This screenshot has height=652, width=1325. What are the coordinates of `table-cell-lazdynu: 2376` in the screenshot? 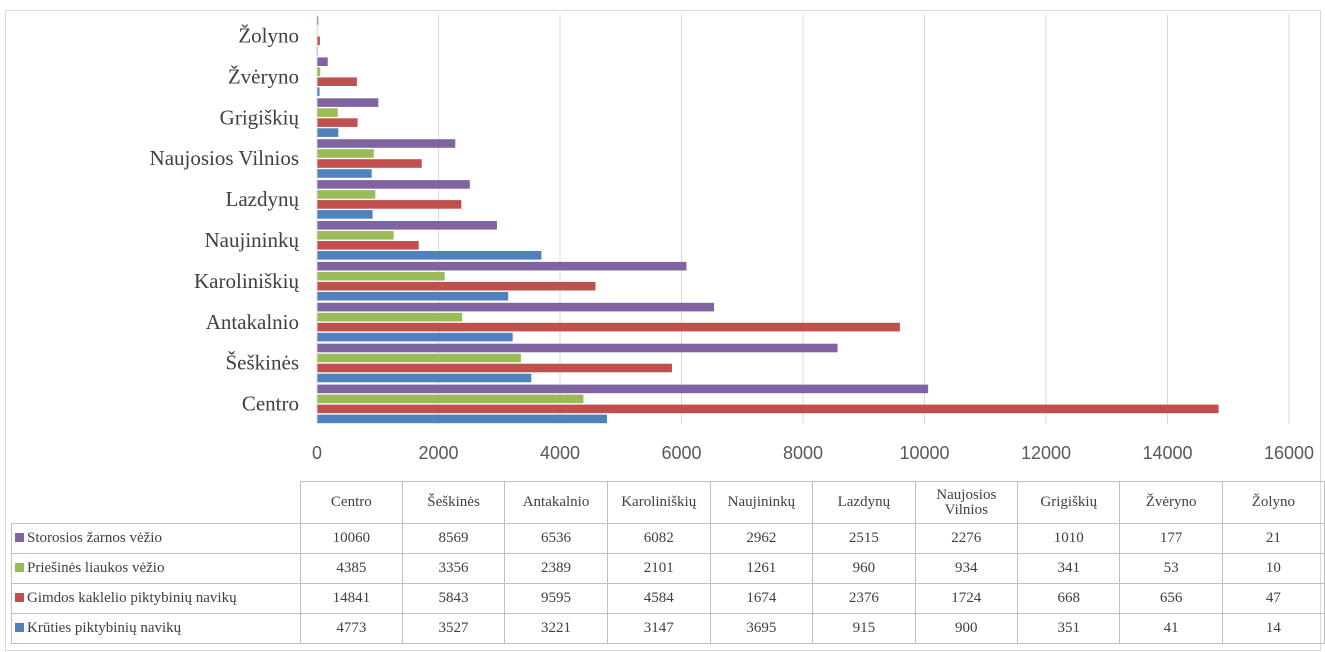 It's located at (864, 598).